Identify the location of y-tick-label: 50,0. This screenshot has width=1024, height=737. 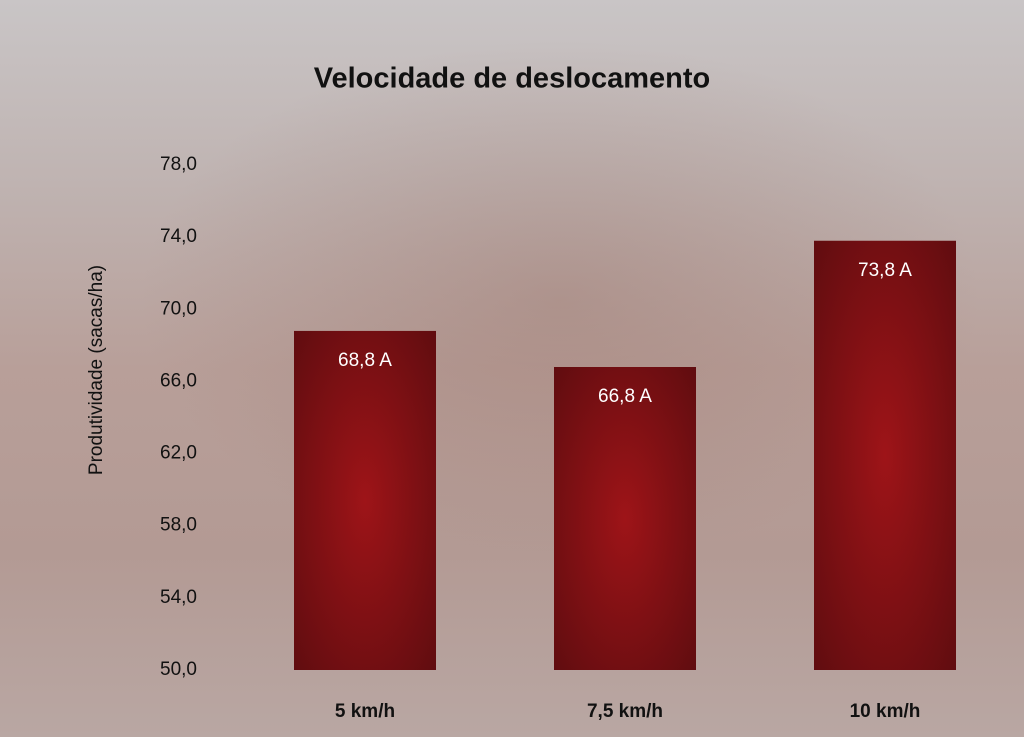
(178, 669).